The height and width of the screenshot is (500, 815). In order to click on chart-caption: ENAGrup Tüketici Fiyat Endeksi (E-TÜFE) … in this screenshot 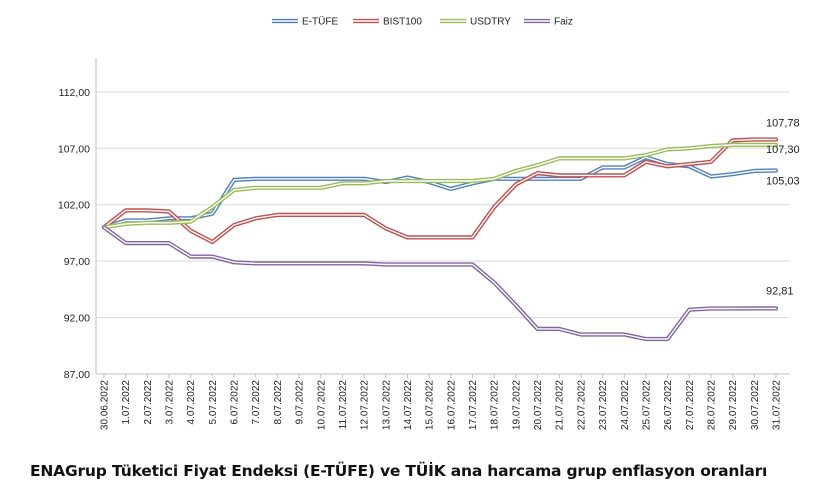, I will do `click(399, 471)`.